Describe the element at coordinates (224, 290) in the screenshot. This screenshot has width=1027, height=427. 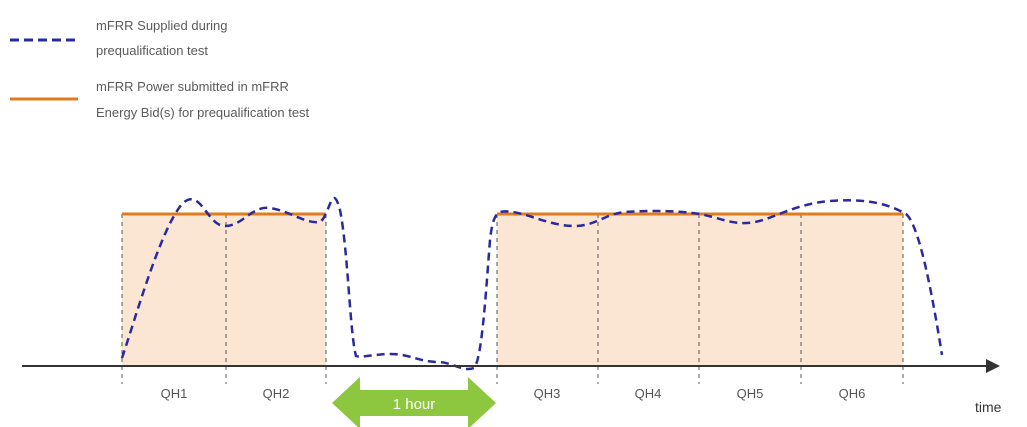
I see `block-first` at that location.